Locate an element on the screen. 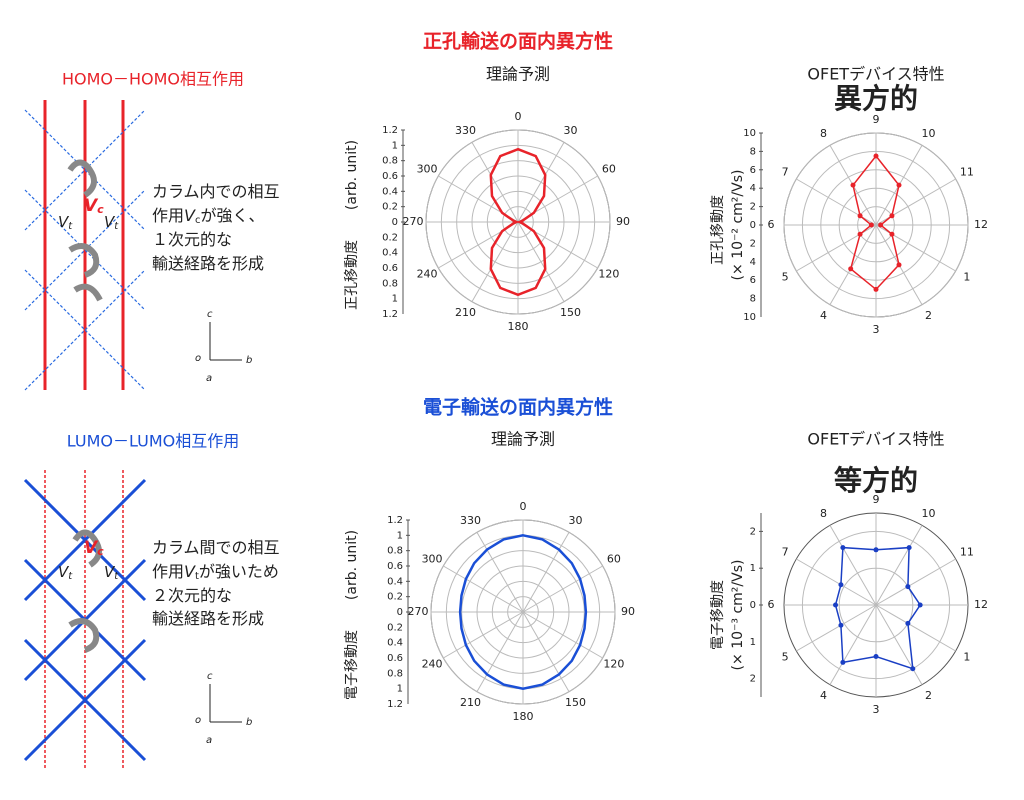 This screenshot has height=800, width=1024. description: 作用Vtが強いため is located at coordinates (215, 572).